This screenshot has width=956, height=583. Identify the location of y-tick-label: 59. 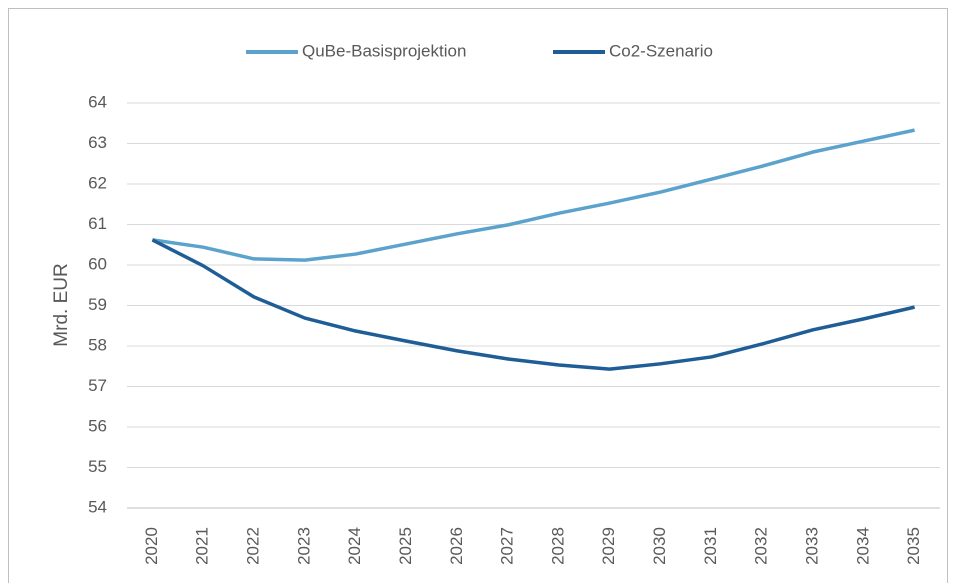
(97, 304).